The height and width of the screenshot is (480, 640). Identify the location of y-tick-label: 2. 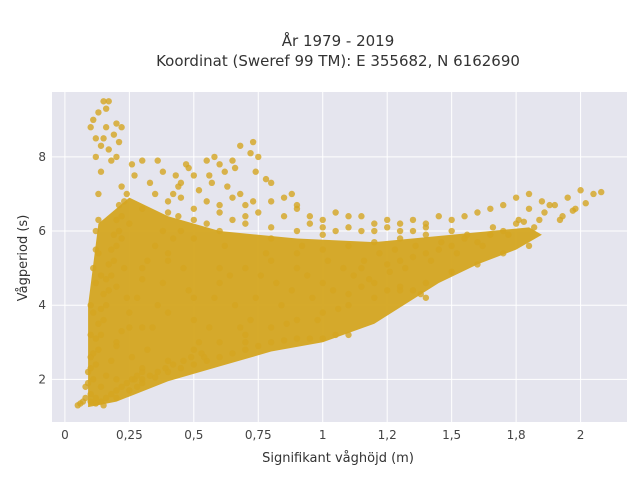
(42, 379).